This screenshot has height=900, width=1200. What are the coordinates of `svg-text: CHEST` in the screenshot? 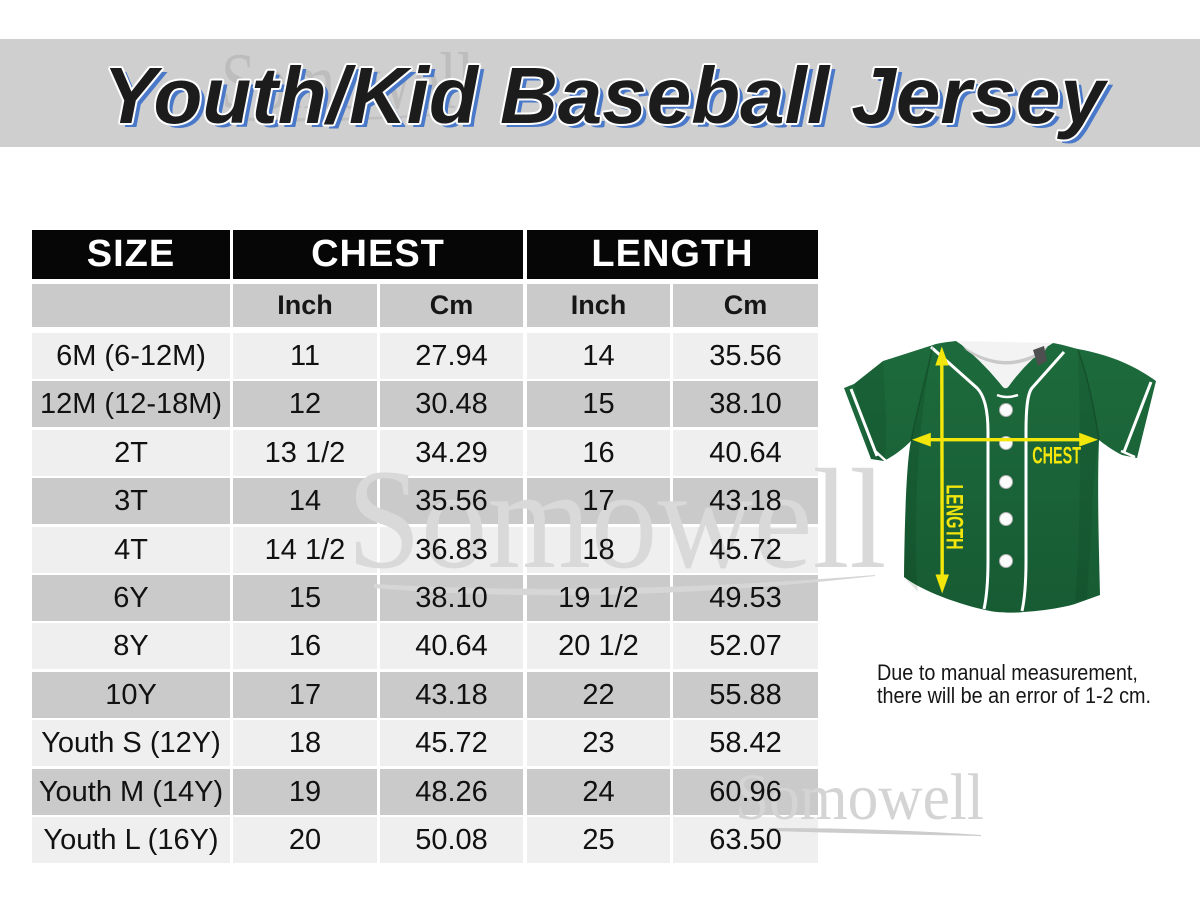 It's located at (1056, 456).